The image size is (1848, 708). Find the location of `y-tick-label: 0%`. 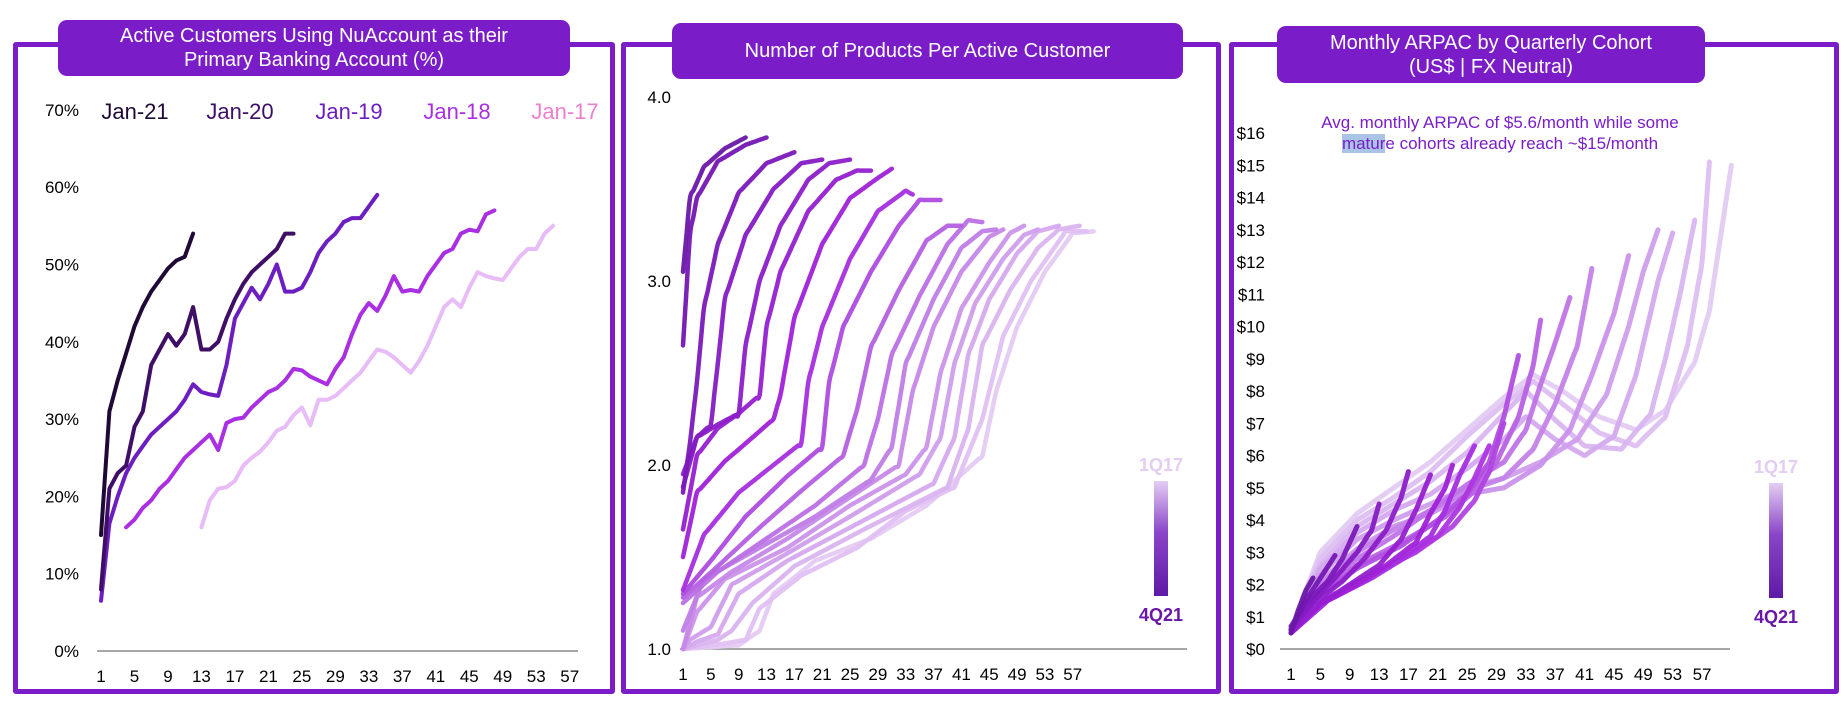

y-tick-label: 0% is located at coordinates (66, 651).